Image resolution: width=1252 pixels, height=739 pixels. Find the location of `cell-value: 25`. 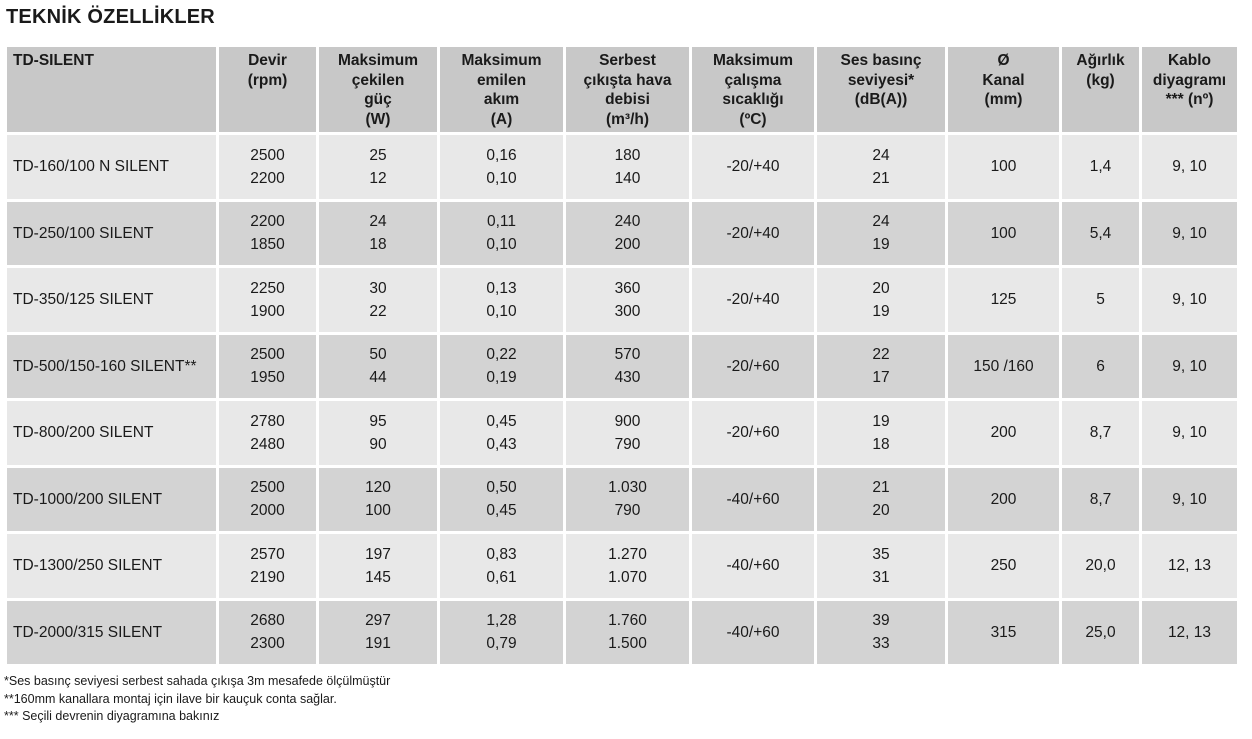

cell-value: 25 is located at coordinates (378, 155).